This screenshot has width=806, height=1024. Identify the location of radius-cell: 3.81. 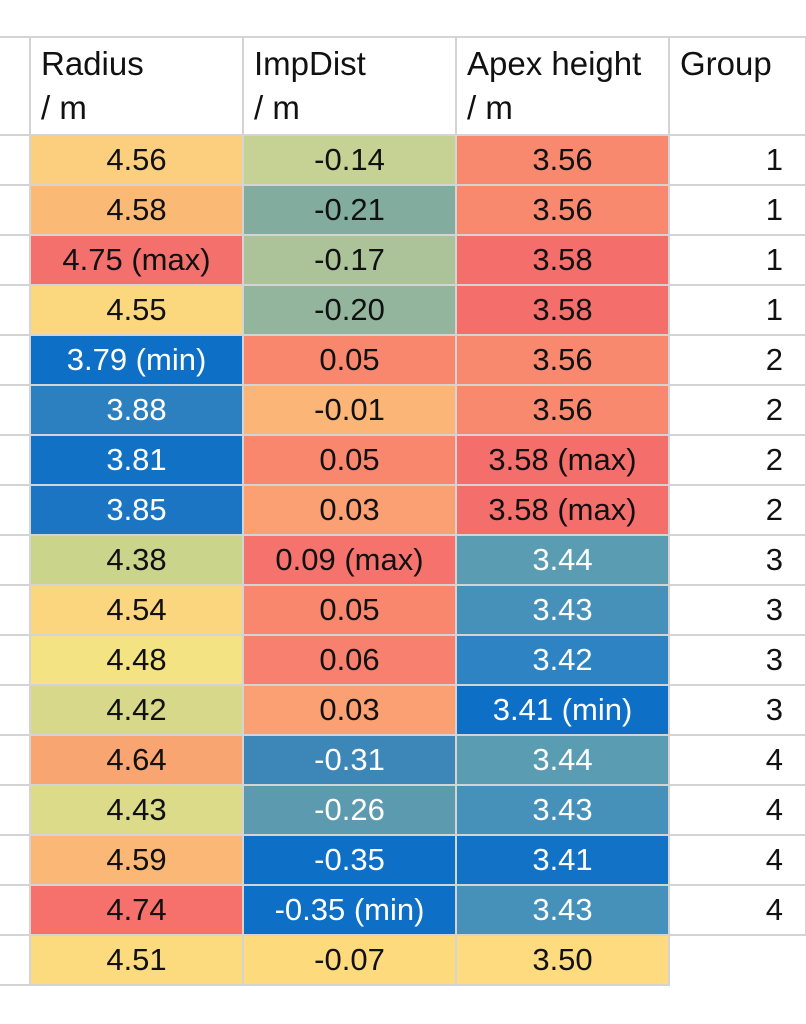
(136, 460).